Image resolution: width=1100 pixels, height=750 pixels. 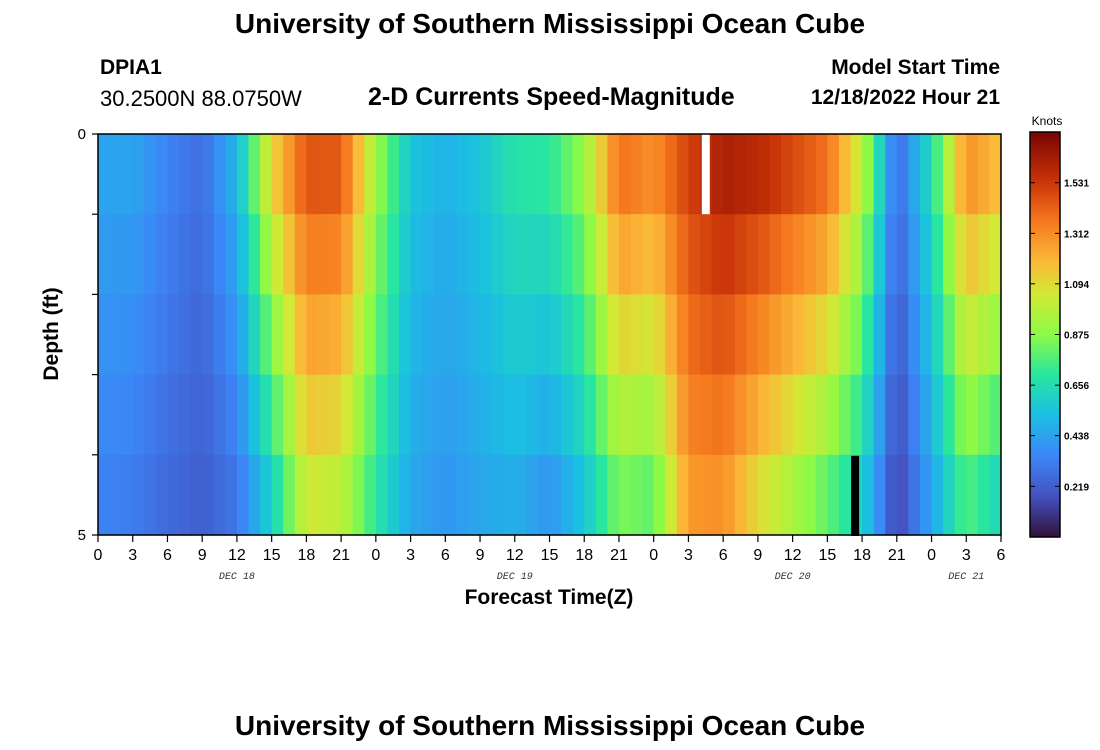 What do you see at coordinates (688, 555) in the screenshot?
I see `x-tick-label: 3` at bounding box center [688, 555].